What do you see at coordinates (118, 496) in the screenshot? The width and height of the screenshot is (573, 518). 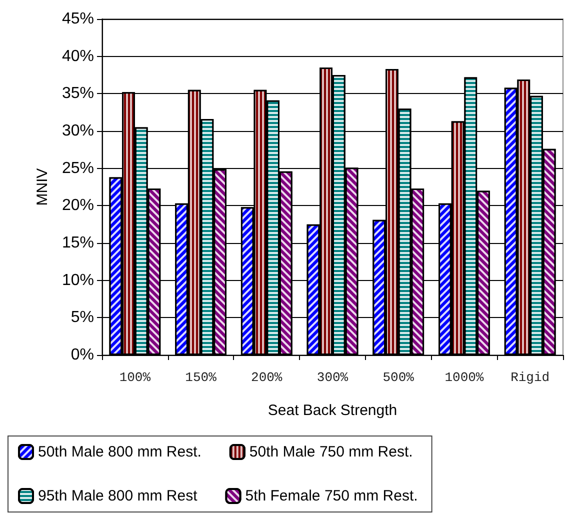 I see `legend-label: 95th Male 800 mm Rest` at bounding box center [118, 496].